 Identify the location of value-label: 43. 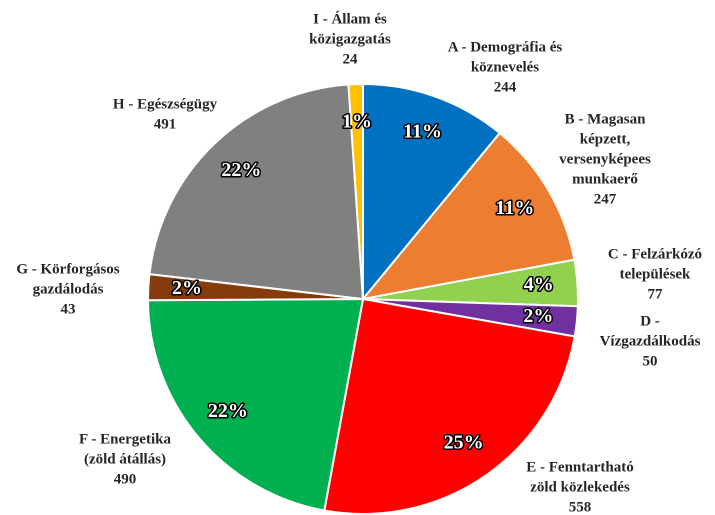
(68, 309).